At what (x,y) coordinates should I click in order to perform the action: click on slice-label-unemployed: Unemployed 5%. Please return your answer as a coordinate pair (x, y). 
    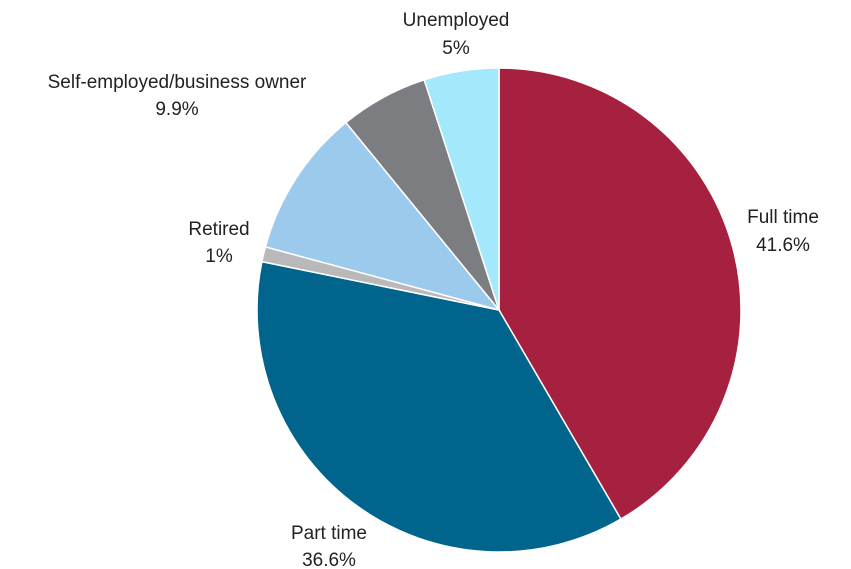
    Looking at the image, I should click on (456, 34).